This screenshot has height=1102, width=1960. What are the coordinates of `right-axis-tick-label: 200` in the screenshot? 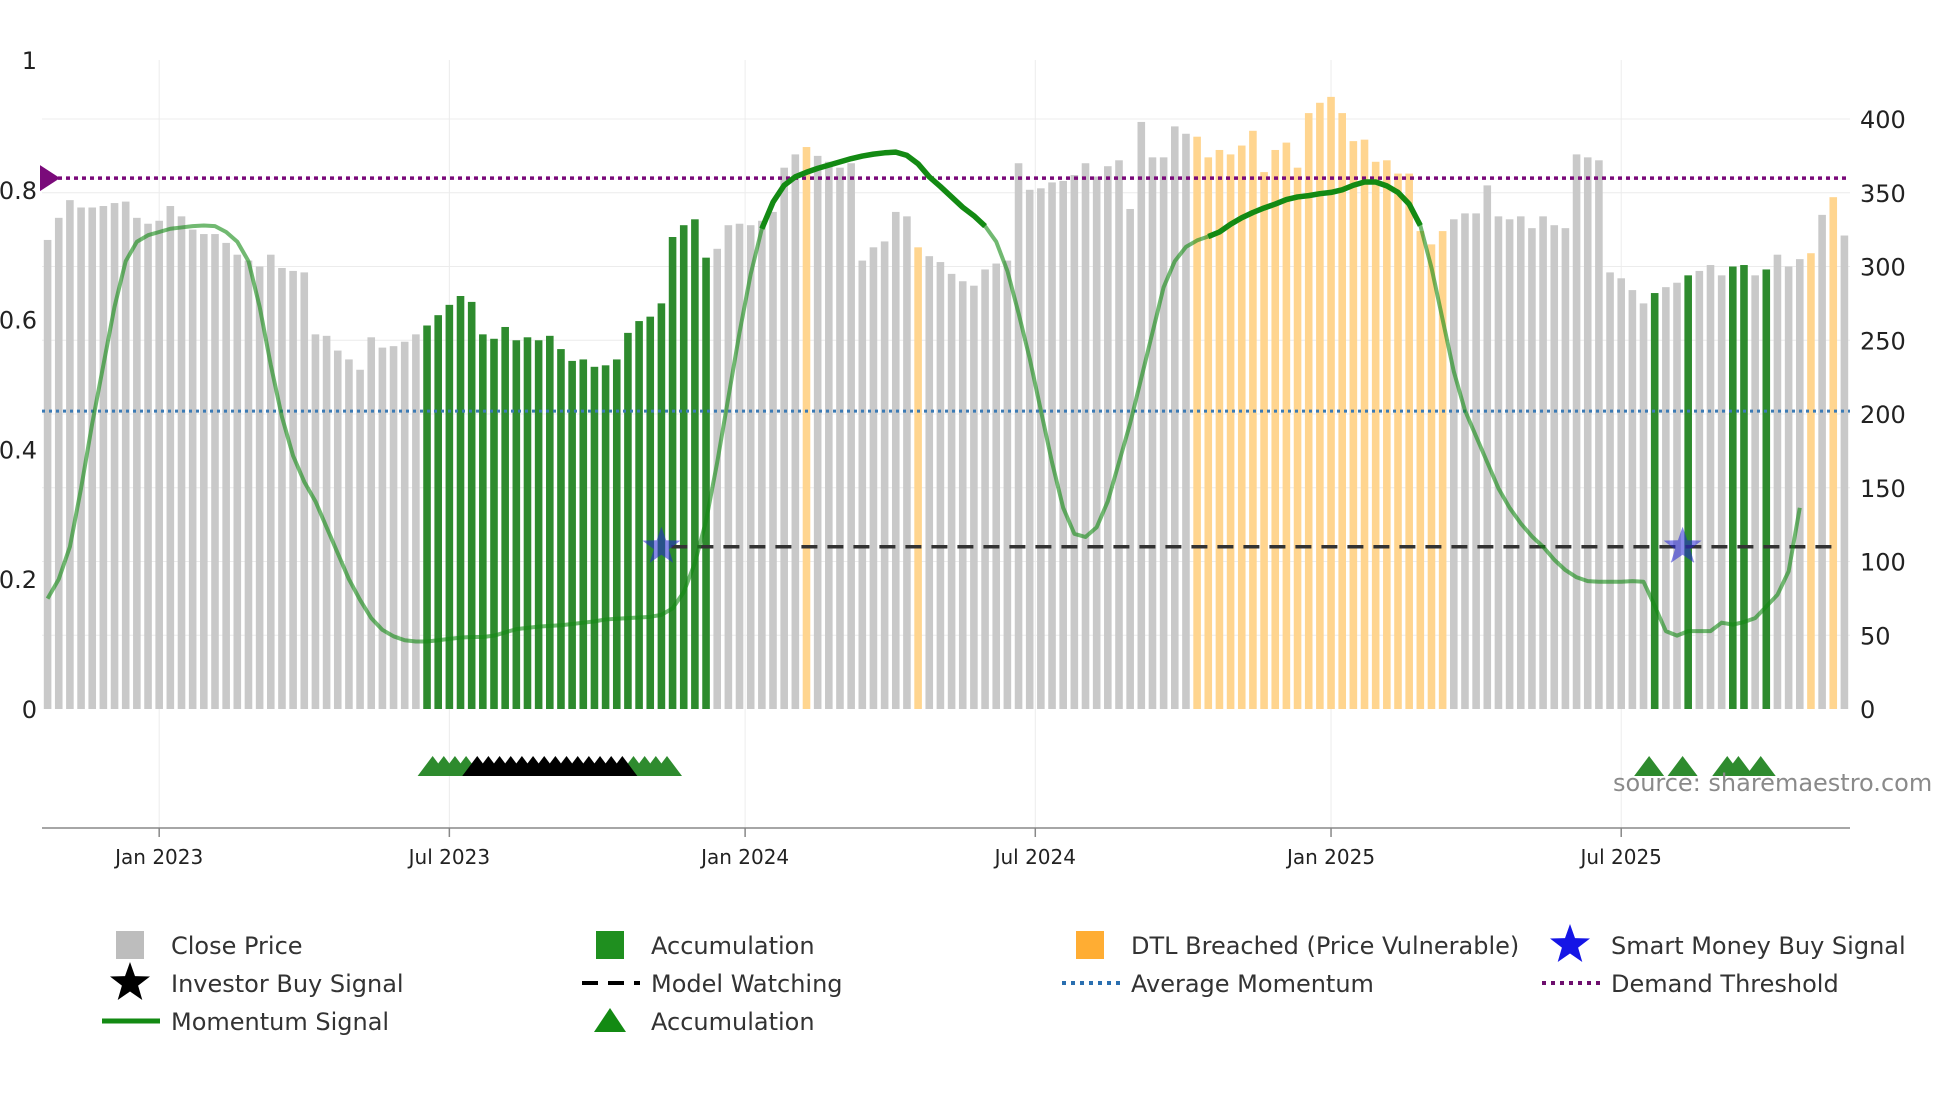 It's located at (1883, 415).